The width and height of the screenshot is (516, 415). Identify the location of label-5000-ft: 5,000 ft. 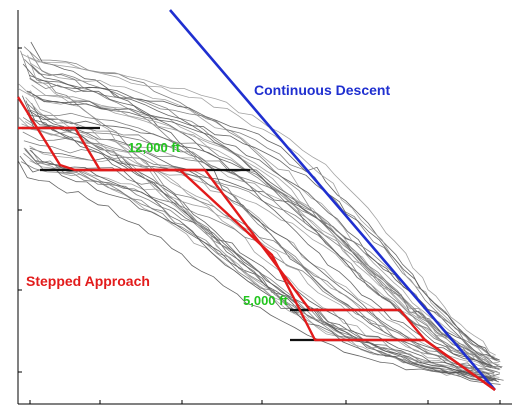
(265, 300).